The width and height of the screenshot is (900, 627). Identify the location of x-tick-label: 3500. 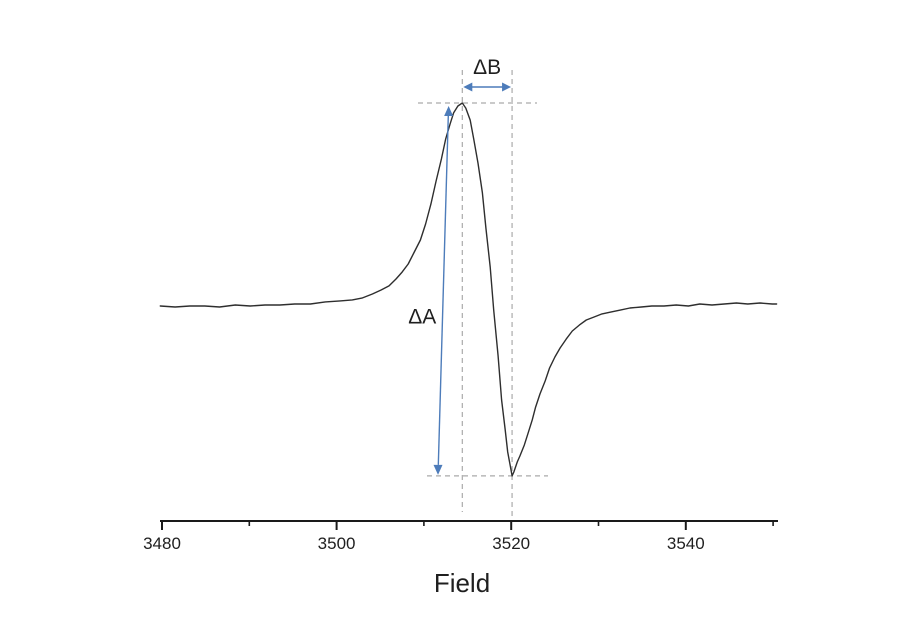
(337, 543).